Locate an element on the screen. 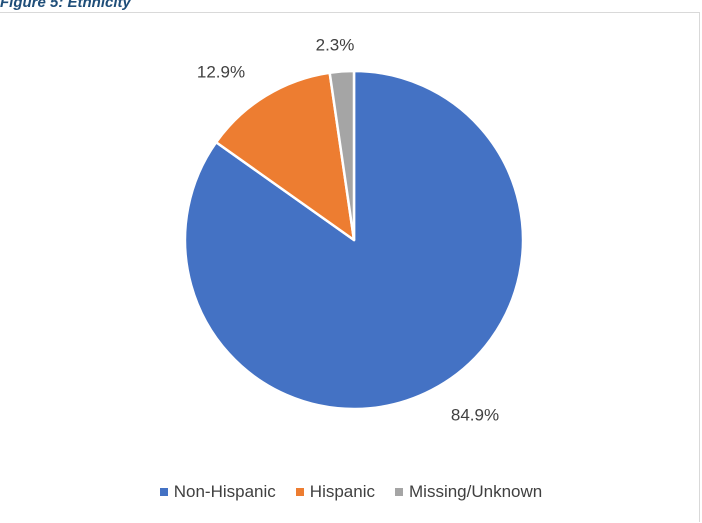 The image size is (702, 523). chart-legend: Non-Hispanic Hispanic Missing/Unknown is located at coordinates (351, 492).